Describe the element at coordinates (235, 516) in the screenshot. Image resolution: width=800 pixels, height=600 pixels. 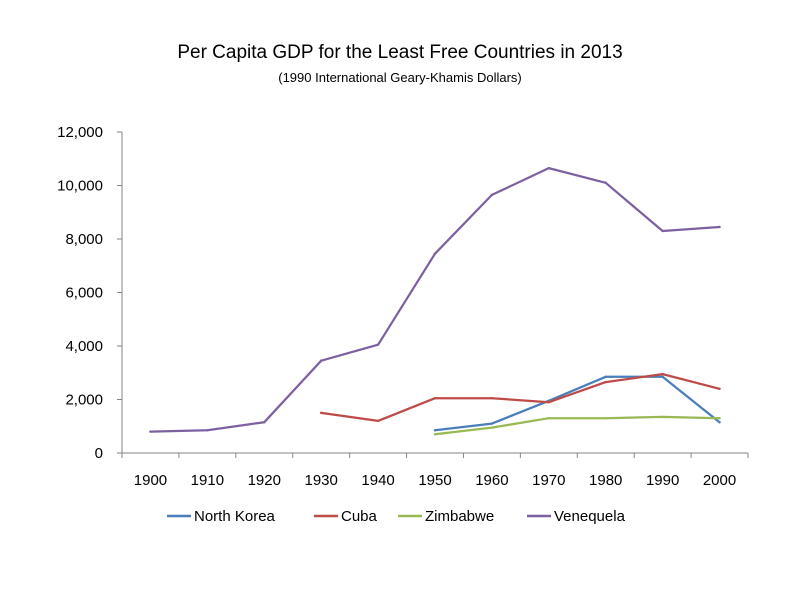
I see `legend-label: North Korea` at that location.